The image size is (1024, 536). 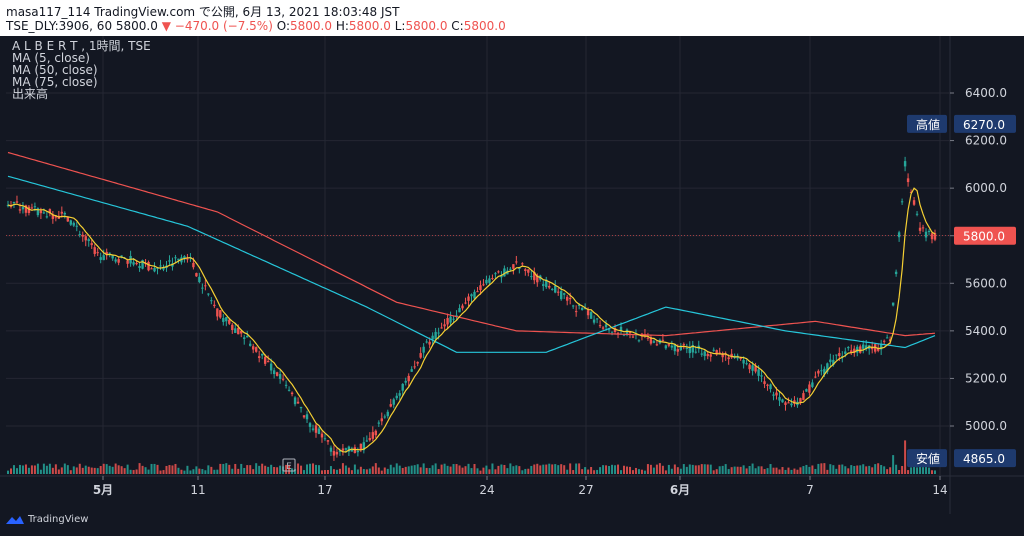 I want to click on legend-ma50: MA (50, close), so click(x=55, y=70).